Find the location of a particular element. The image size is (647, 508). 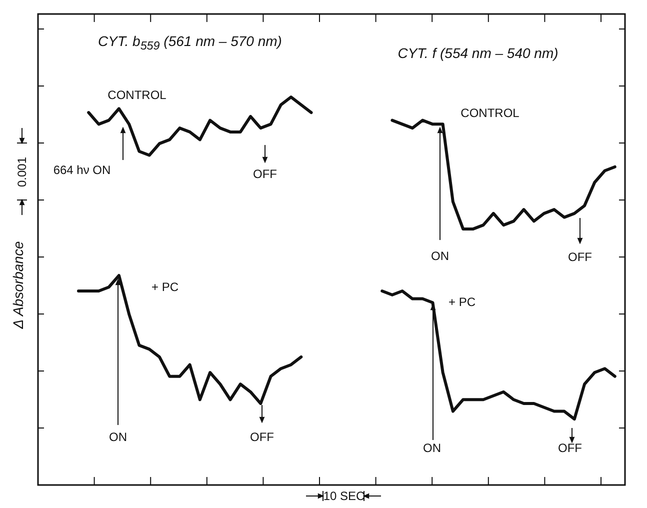

text: CYT. b$_{559}$ (561 nm – 570 nm) is located at coordinates (190, 42).